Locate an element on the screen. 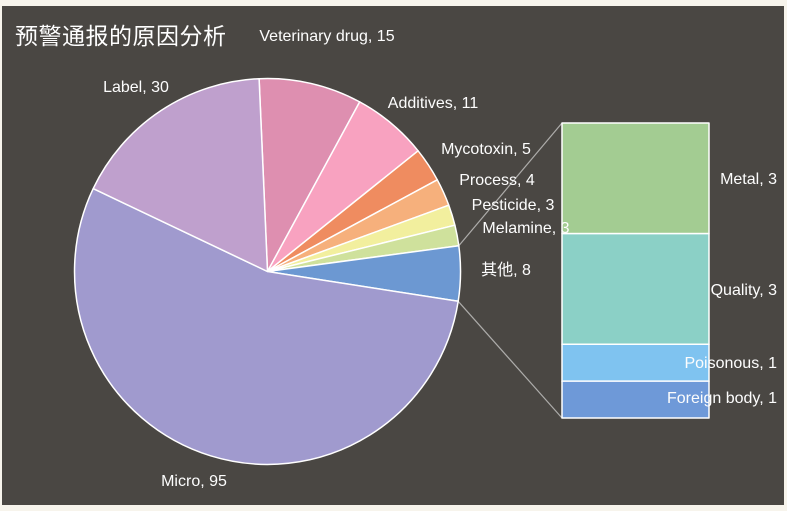  bar-label-poisonous: Poisonous, 1 is located at coordinates (730, 363).